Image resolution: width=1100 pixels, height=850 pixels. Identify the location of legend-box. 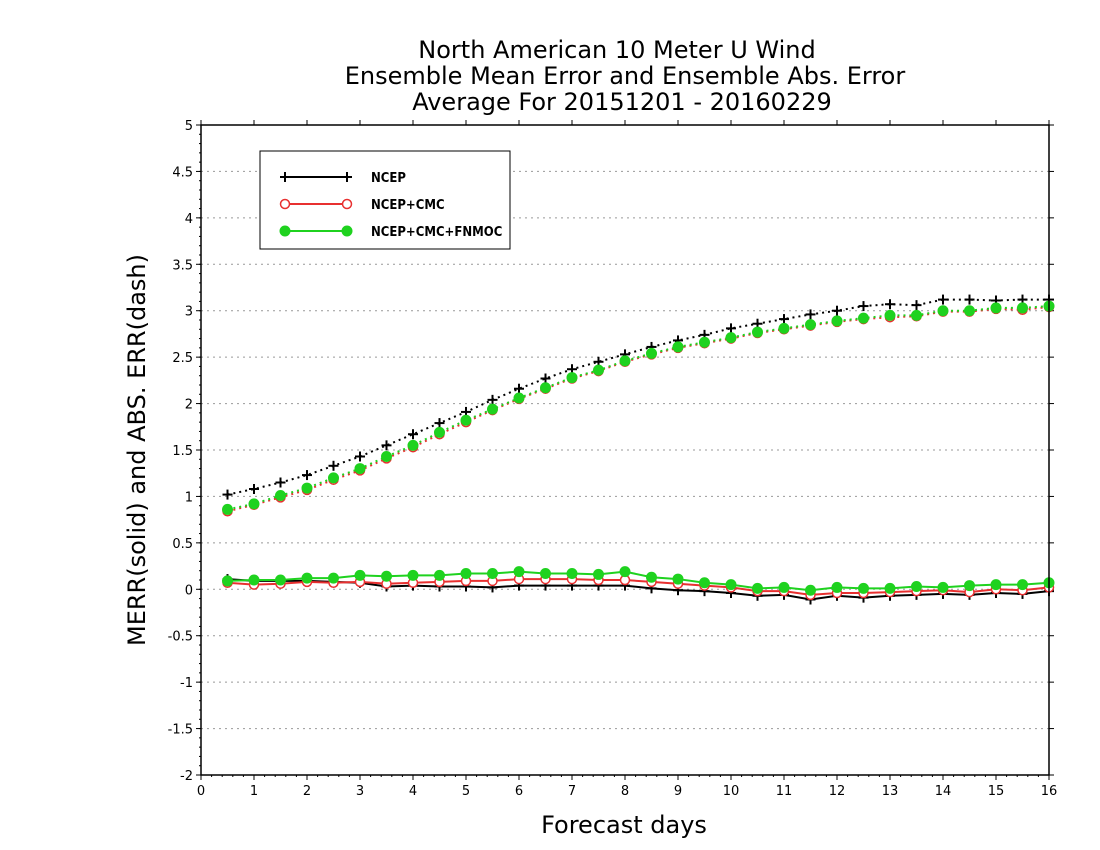
(385, 200).